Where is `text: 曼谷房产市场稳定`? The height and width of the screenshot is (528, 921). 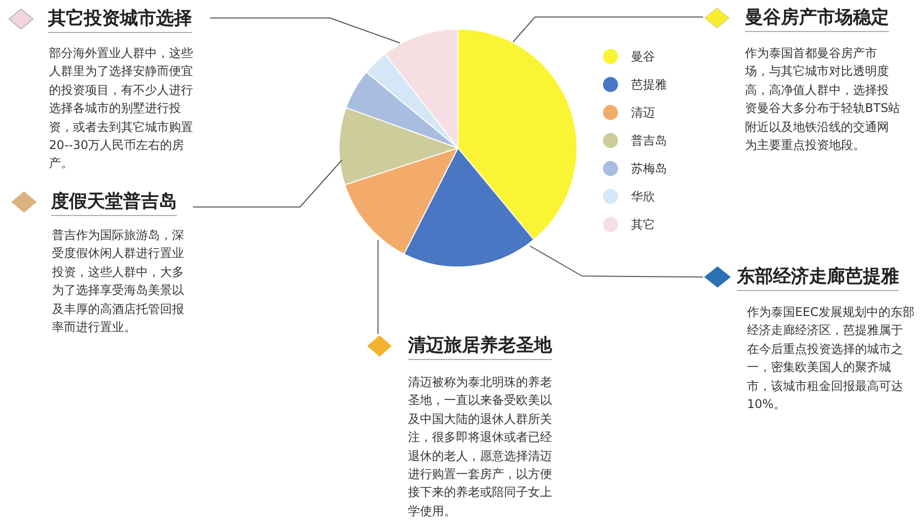
text: 曼谷房产市场稳定 is located at coordinates (817, 19).